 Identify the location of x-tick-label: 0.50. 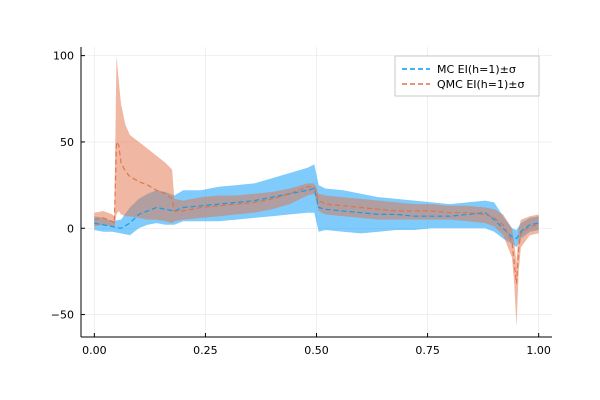
(316, 350).